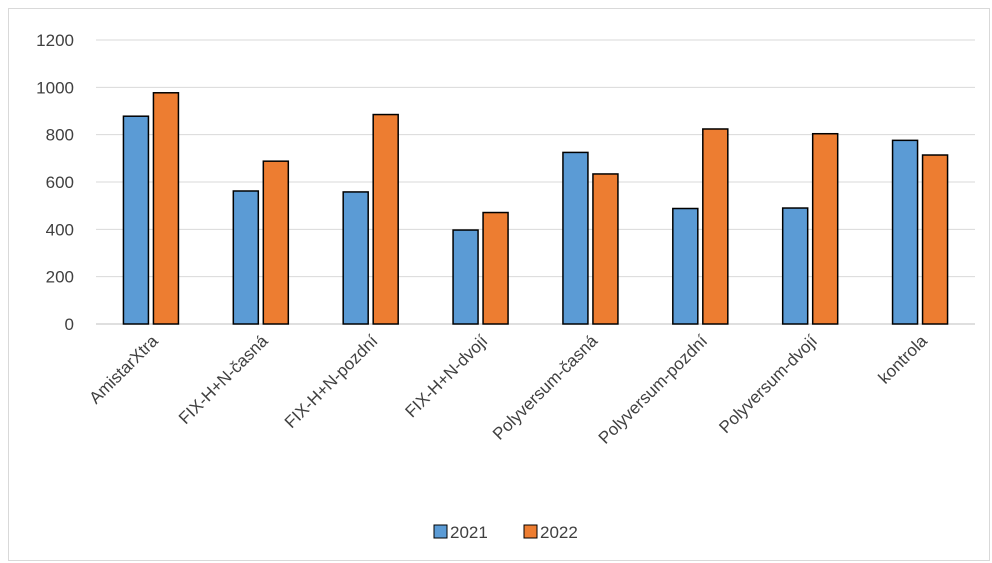  What do you see at coordinates (530, 531) in the screenshot?
I see `legend-swatch-2022` at bounding box center [530, 531].